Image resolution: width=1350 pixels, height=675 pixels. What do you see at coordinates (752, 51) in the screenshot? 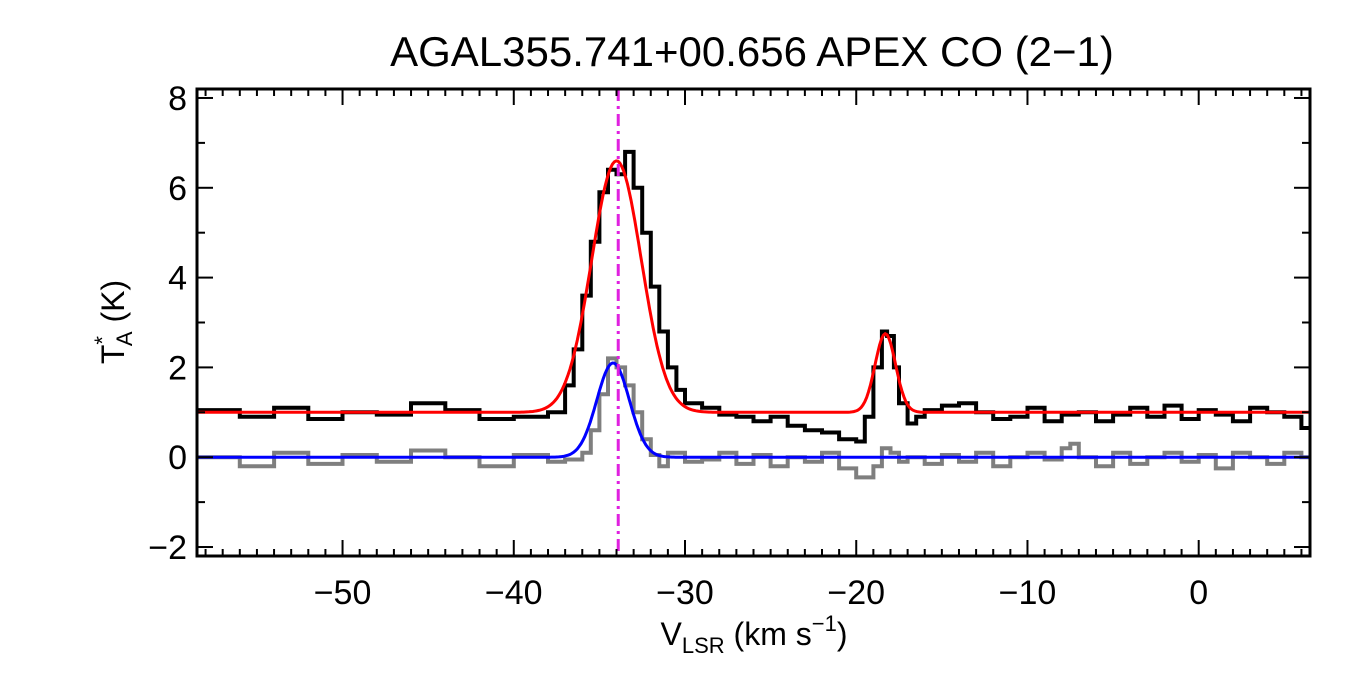
I see `chart-title: AGAL355.741+00.656 APEX CO (2−1)` at bounding box center [752, 51].